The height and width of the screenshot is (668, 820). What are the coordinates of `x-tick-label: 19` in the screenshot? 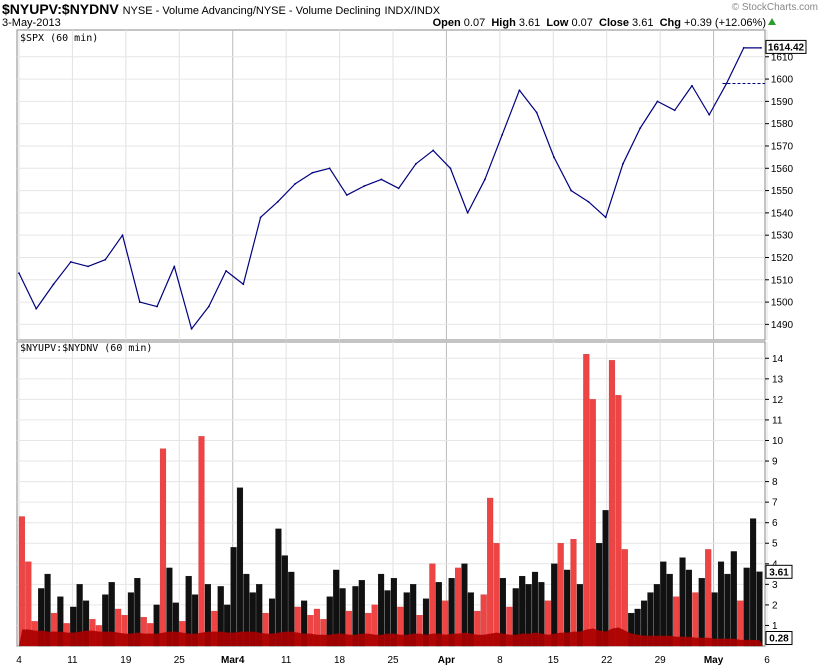 It's located at (126, 660).